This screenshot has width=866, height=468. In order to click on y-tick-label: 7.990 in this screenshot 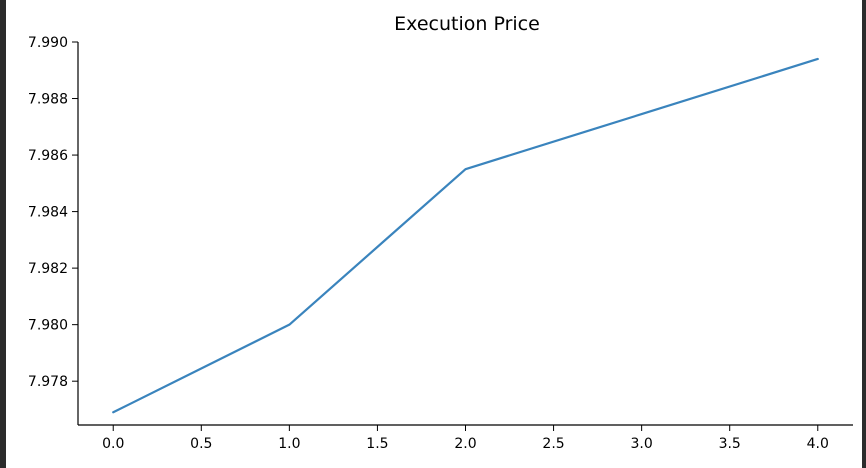, I will do `click(48, 43)`.